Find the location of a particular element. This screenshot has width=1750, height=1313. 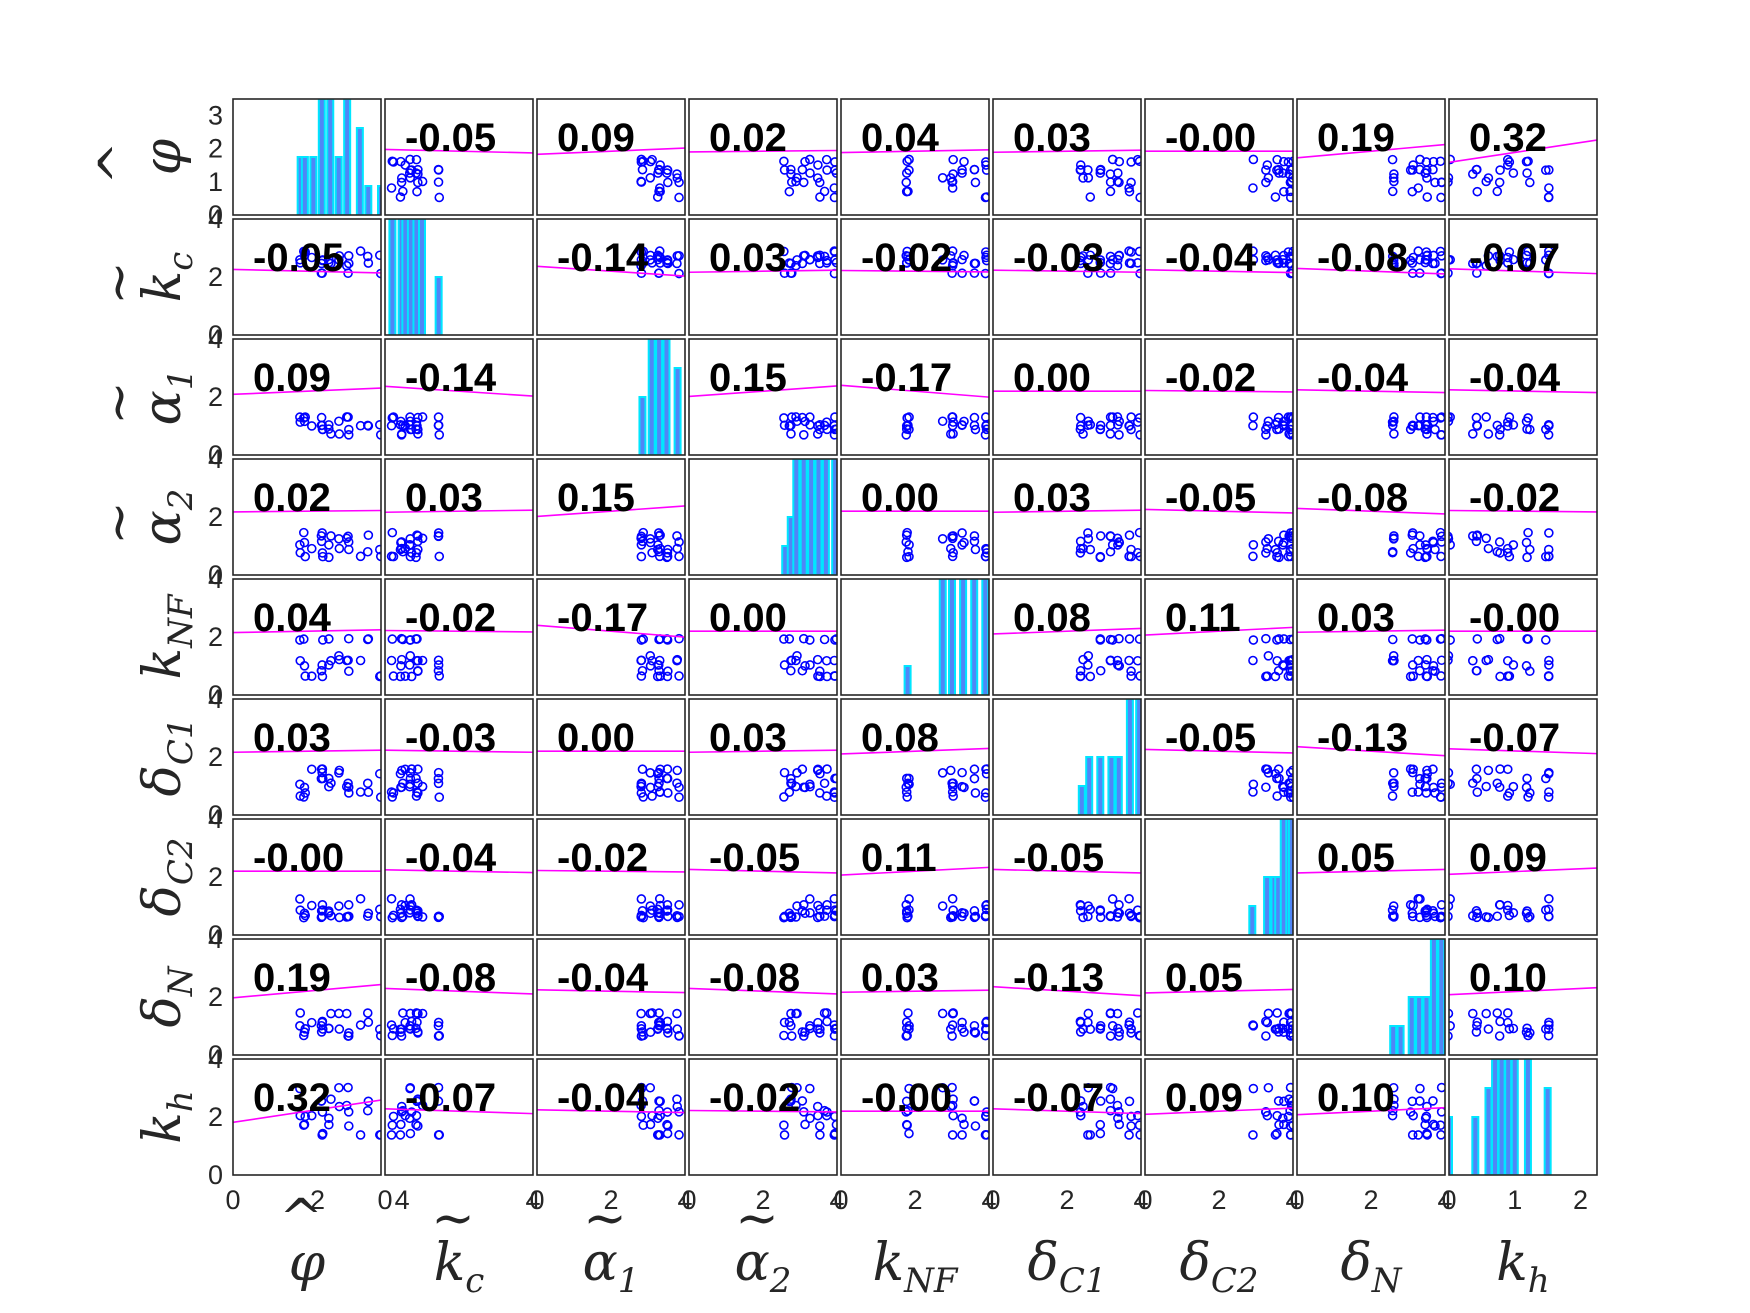

panel-r6-c4: 0.03 is located at coordinates (763, 757).